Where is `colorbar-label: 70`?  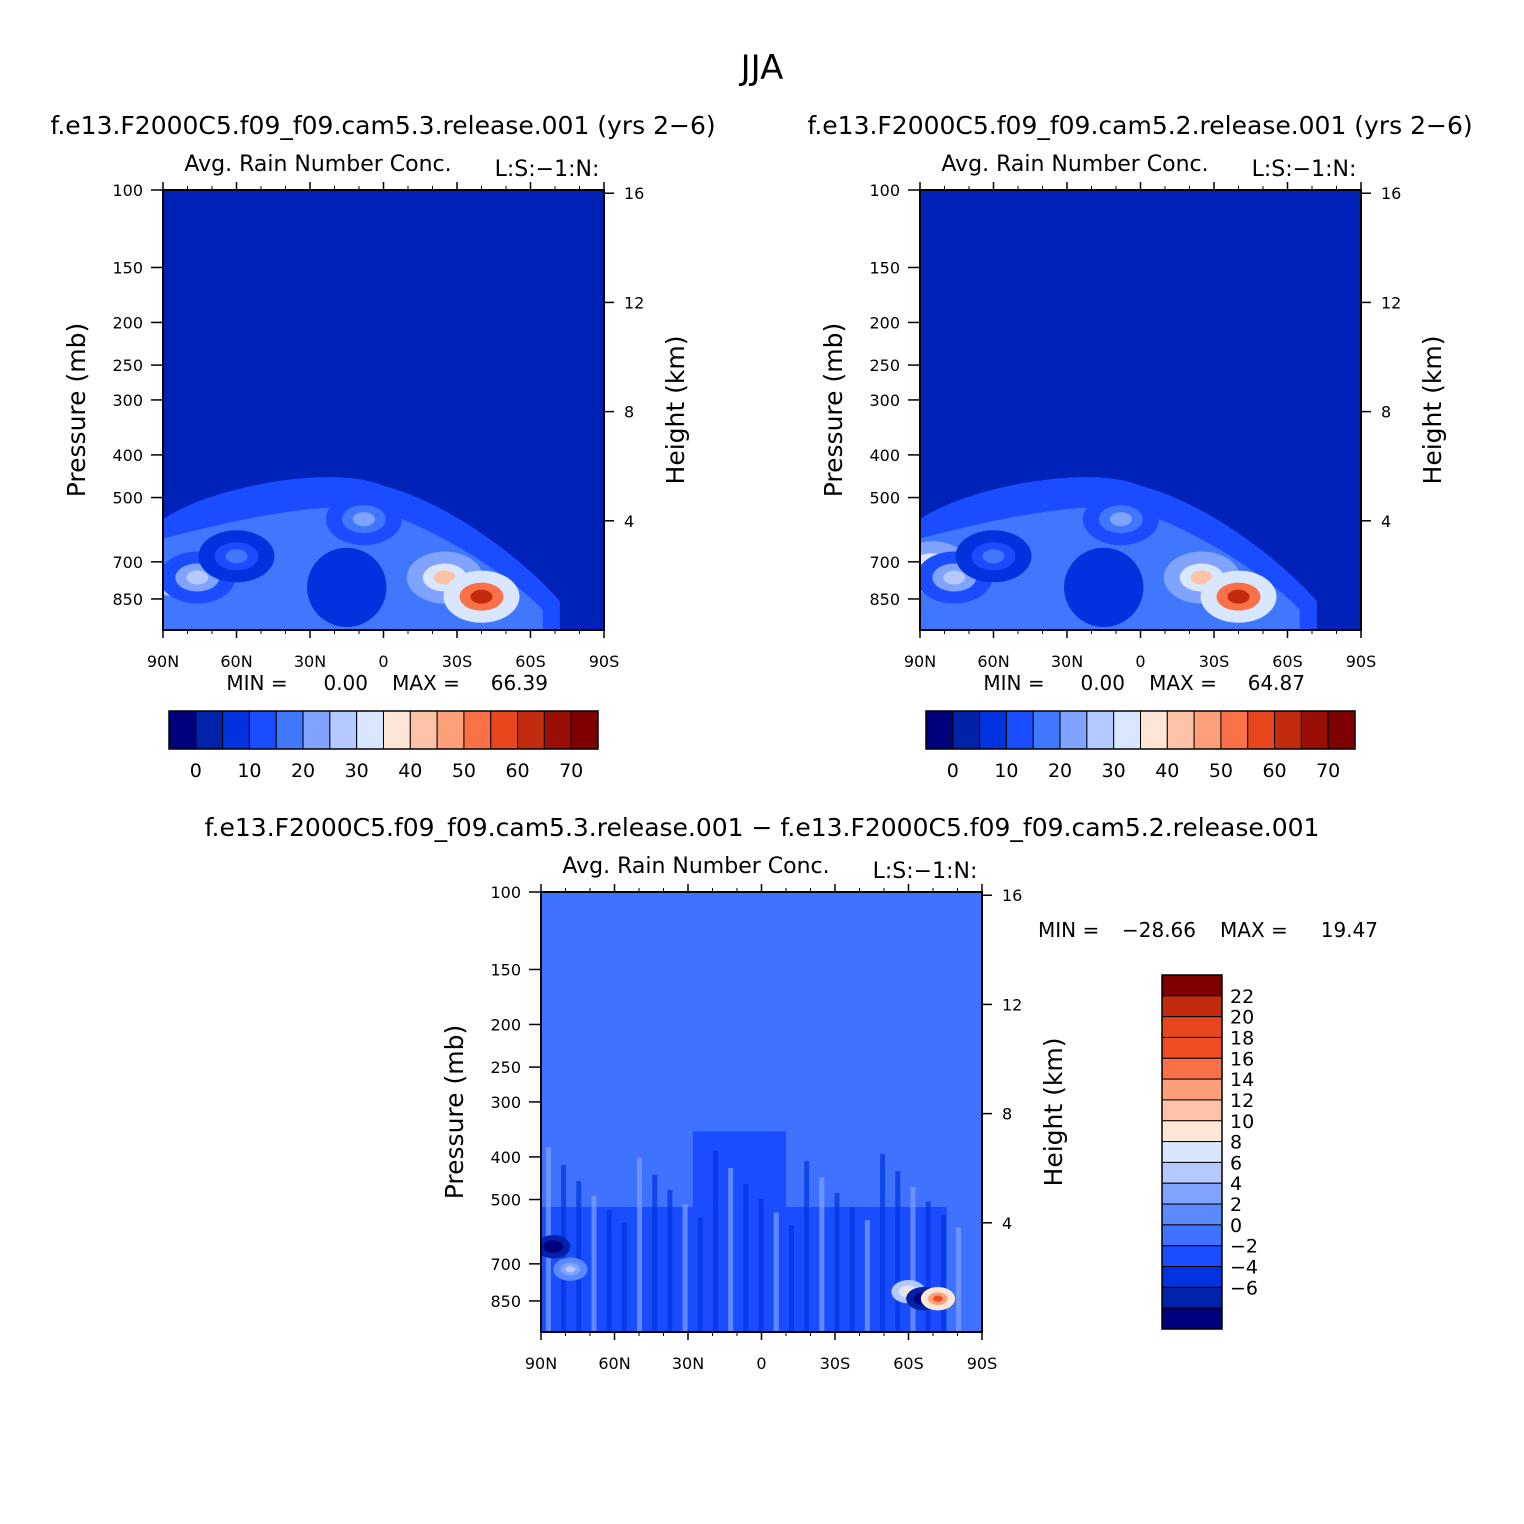 colorbar-label: 70 is located at coordinates (1328, 771).